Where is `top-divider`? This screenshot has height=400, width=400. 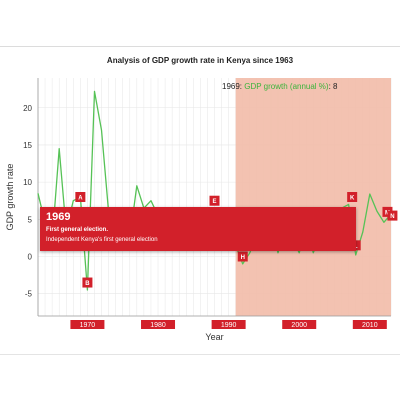 top-divider is located at coordinates (200, 46).